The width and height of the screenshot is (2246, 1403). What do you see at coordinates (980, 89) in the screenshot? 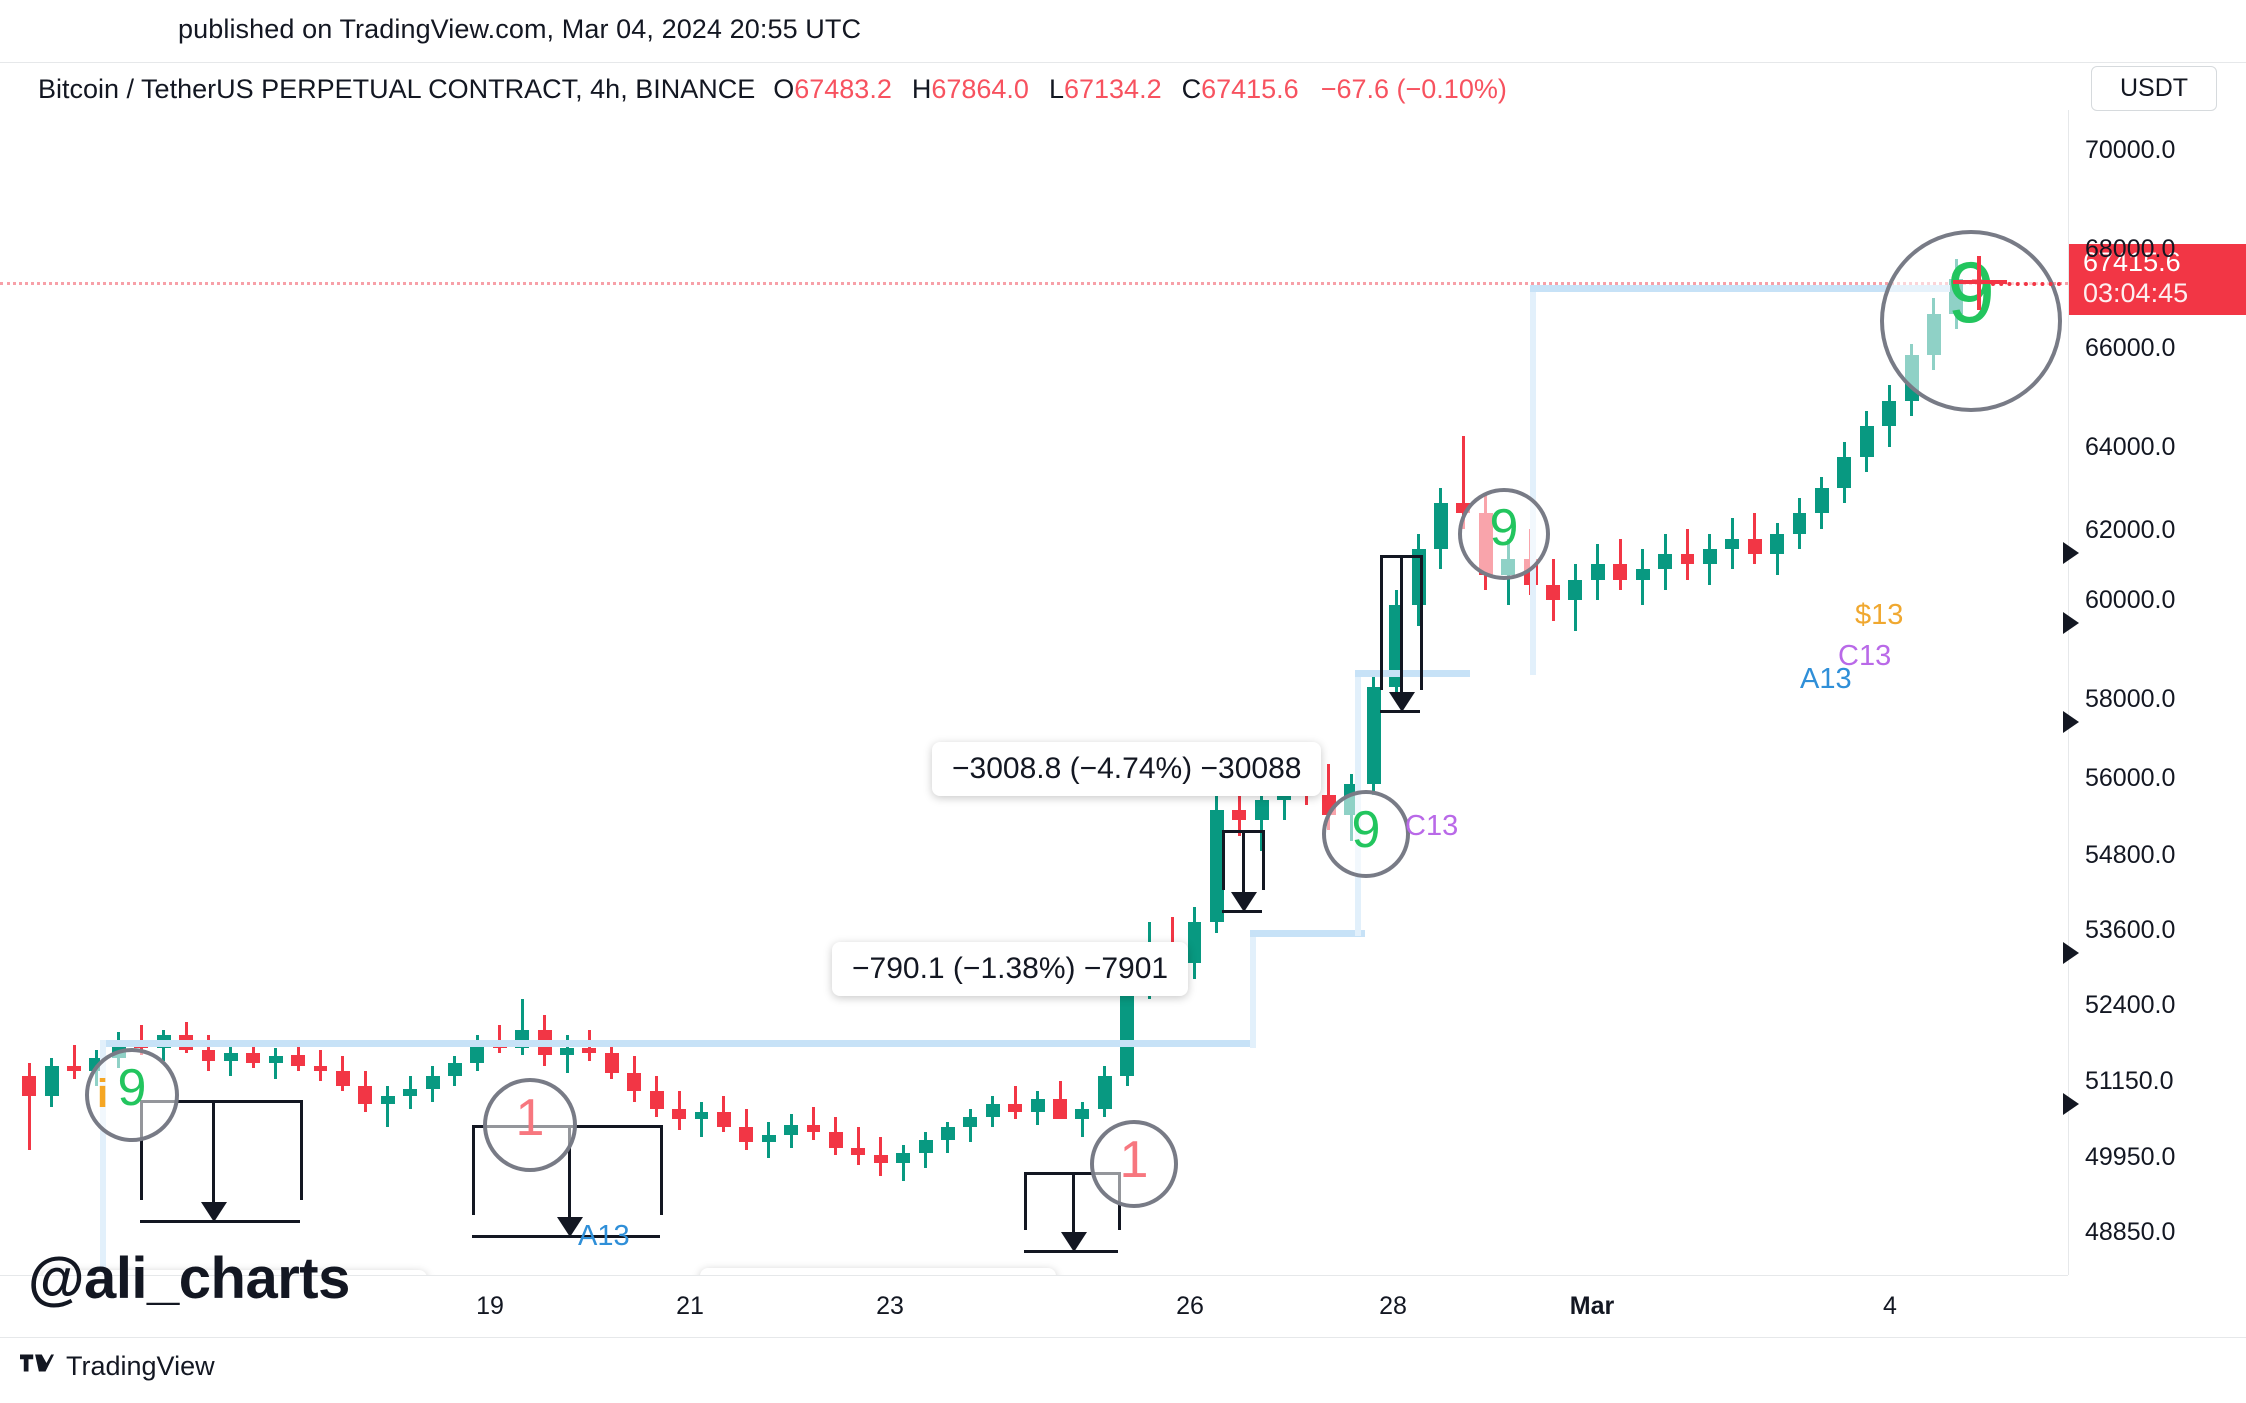
I see `high-value: 67864.0` at bounding box center [980, 89].